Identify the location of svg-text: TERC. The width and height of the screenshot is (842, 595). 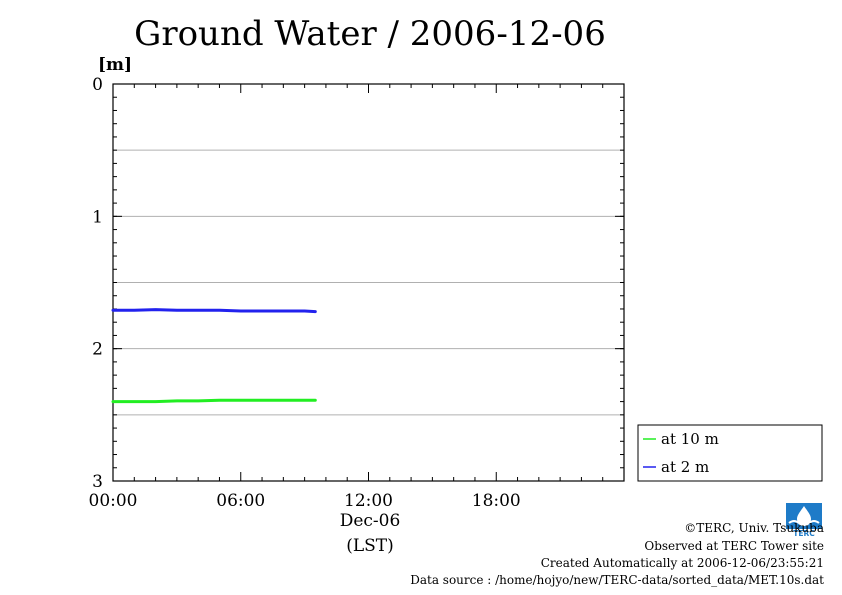
(804, 533).